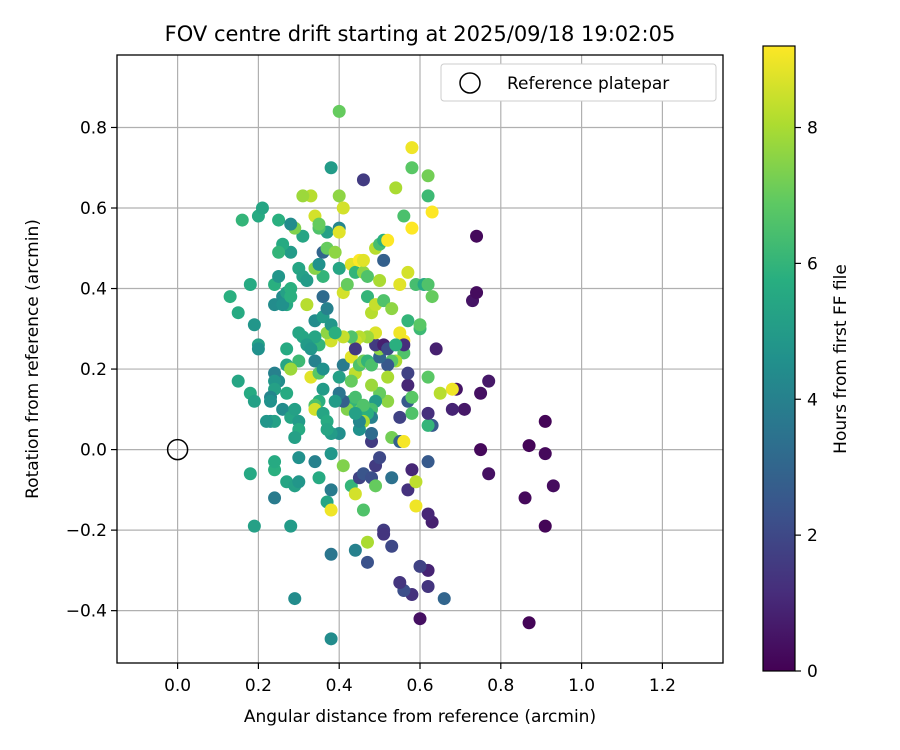 Image resolution: width=900 pixels, height=750 pixels. What do you see at coordinates (258, 686) in the screenshot?
I see `x-tick-label: 0.2` at bounding box center [258, 686].